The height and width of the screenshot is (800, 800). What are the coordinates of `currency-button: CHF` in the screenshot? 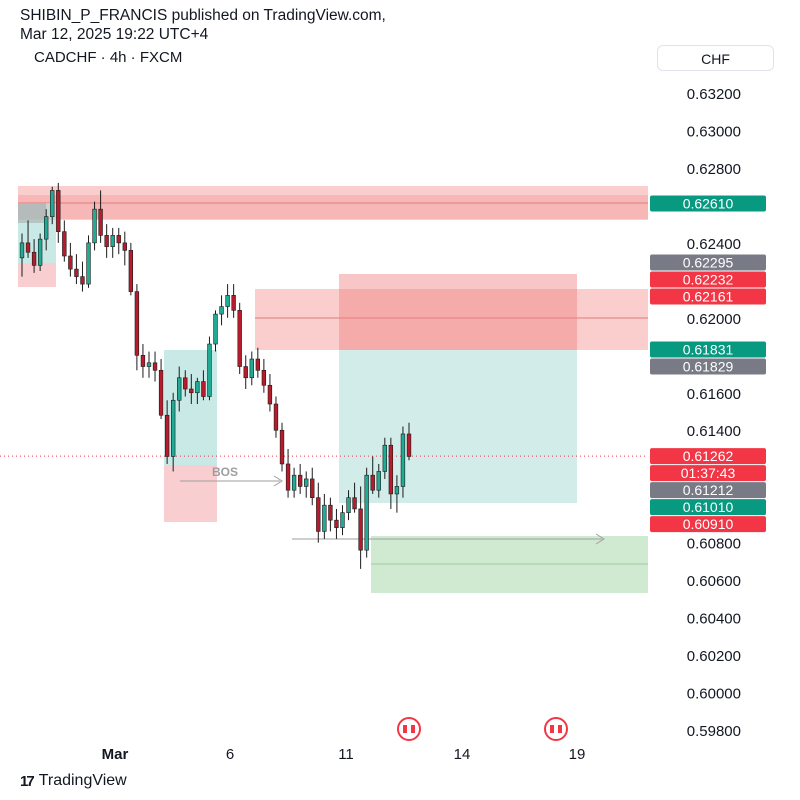 It's located at (715, 58).